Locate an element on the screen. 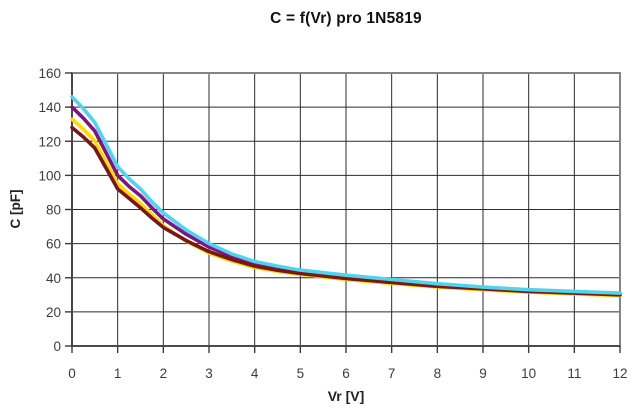  x-tick-label: 0 is located at coordinates (72, 373).